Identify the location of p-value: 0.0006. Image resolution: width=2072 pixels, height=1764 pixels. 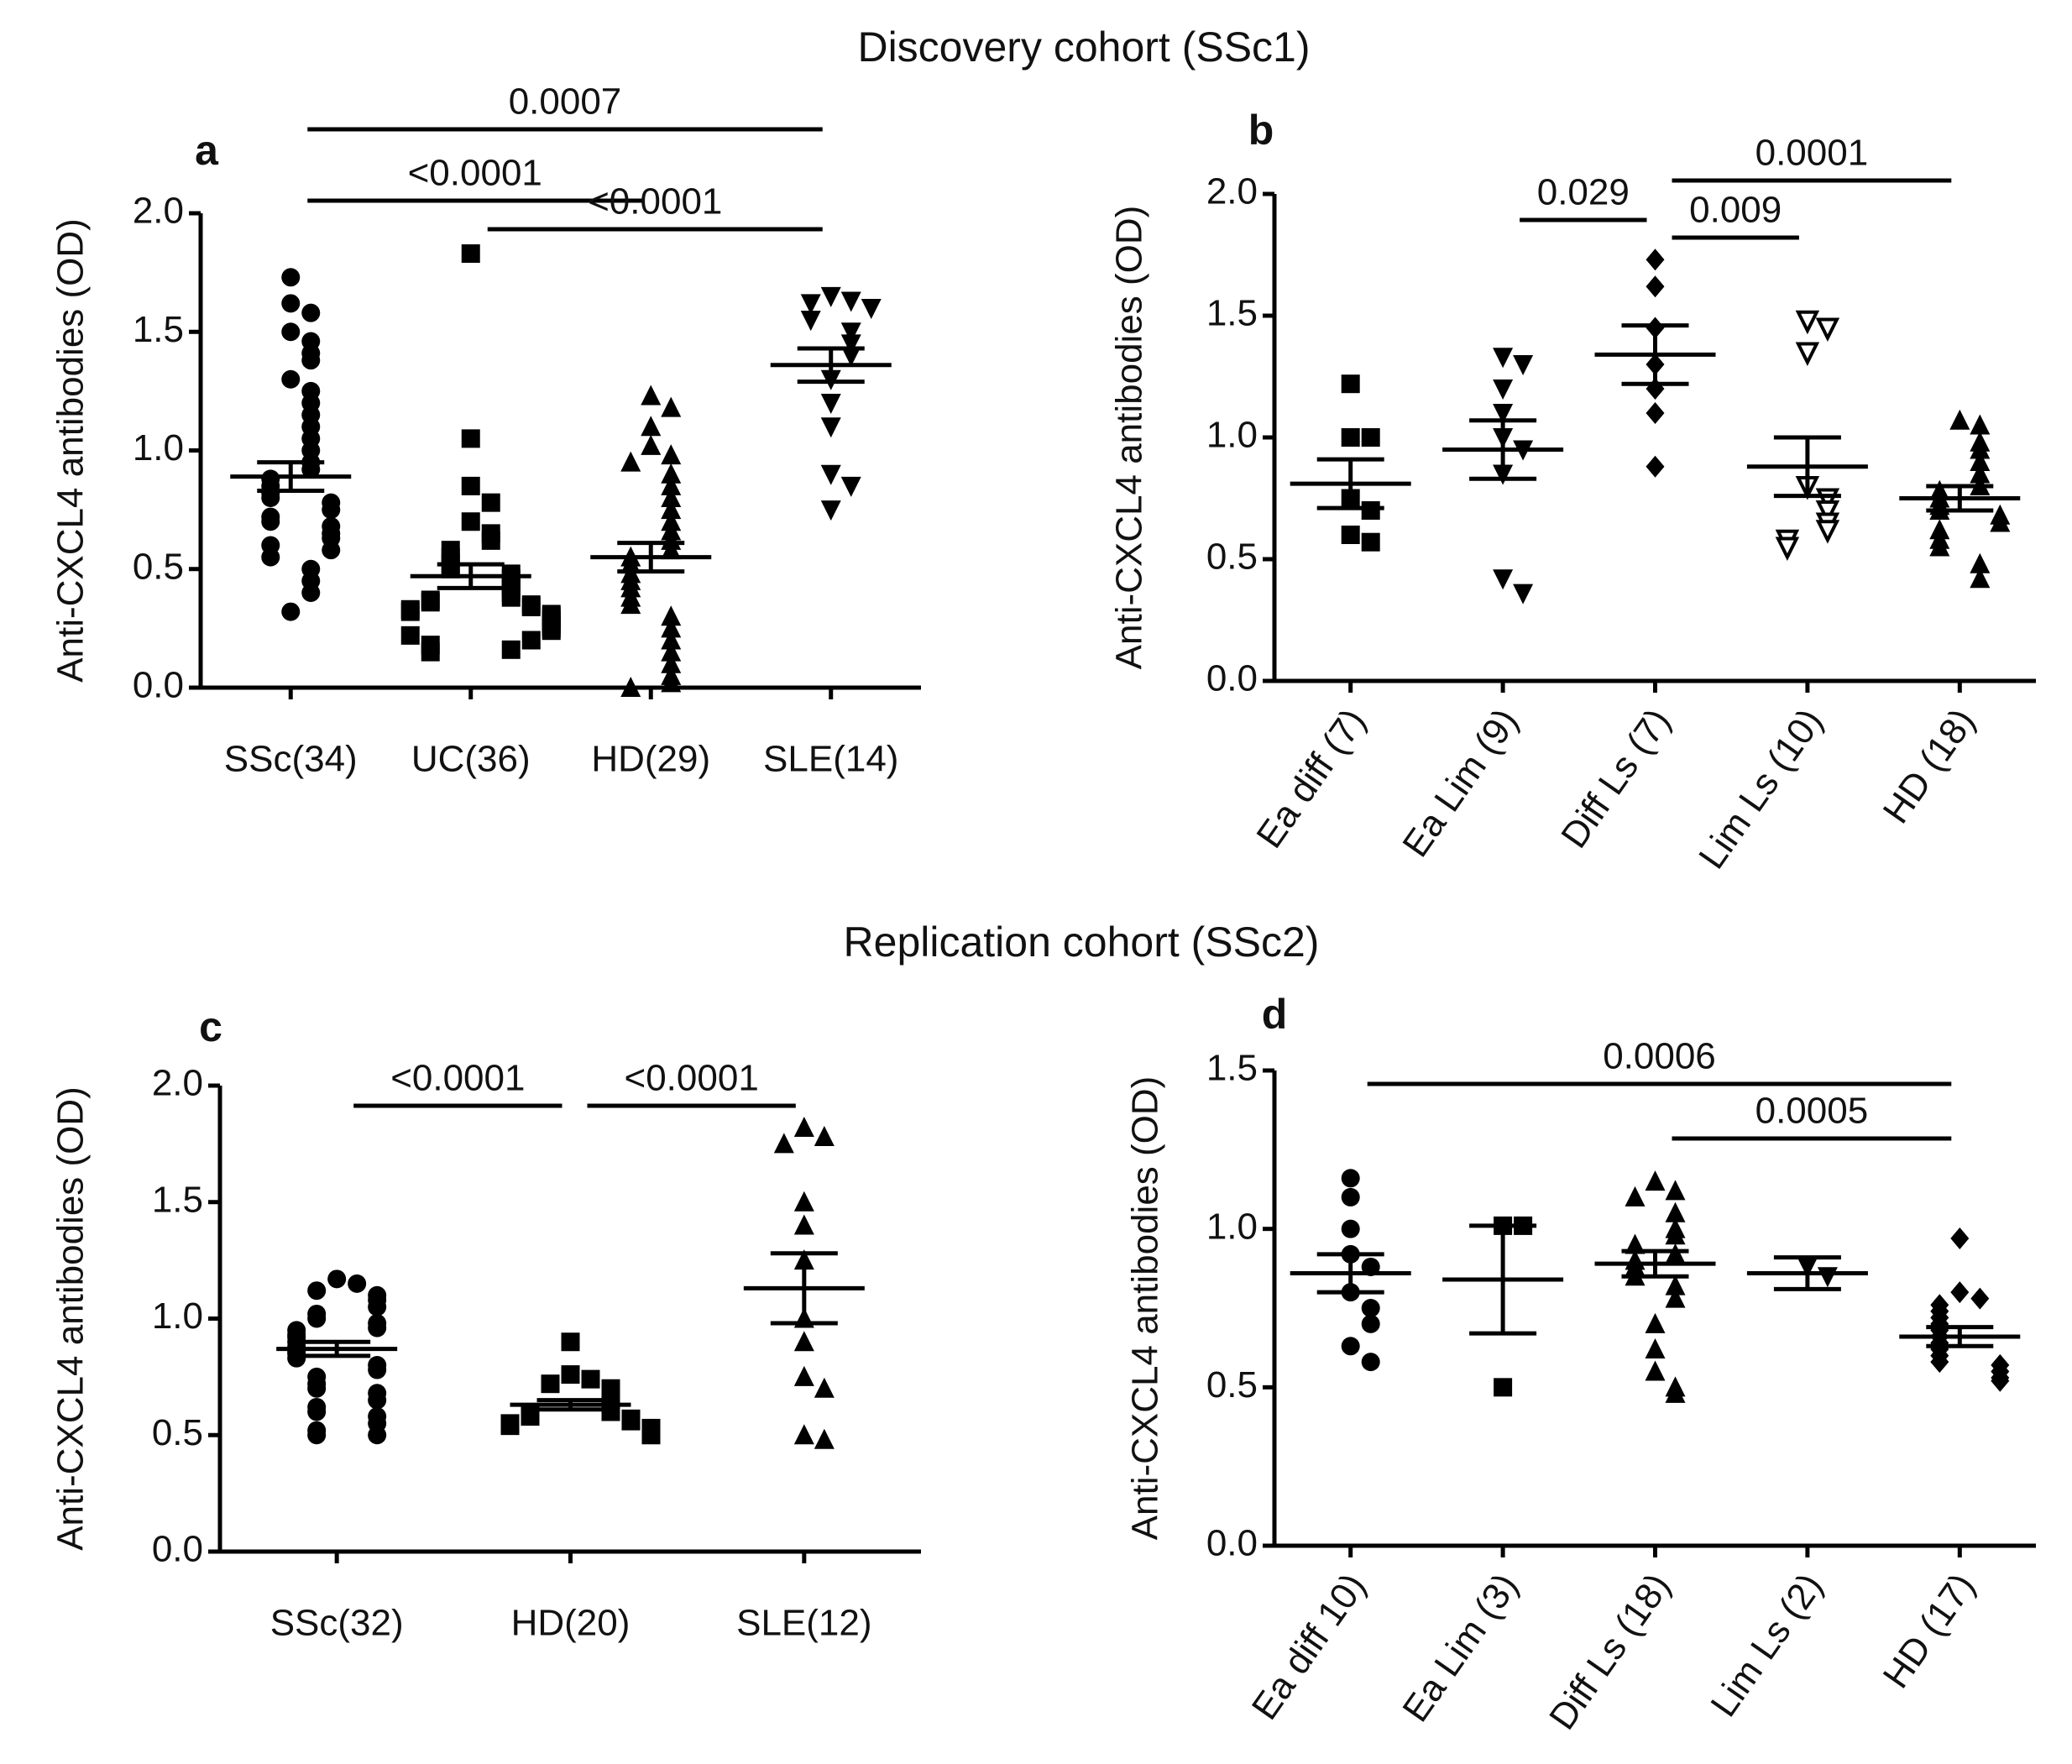
(1659, 1056).